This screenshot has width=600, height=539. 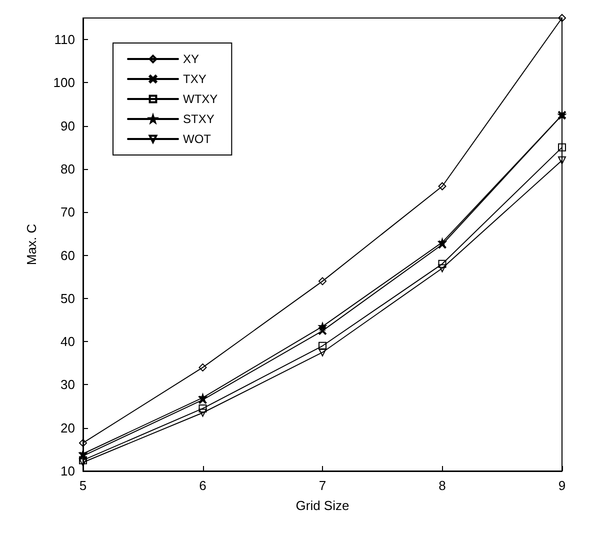 What do you see at coordinates (202, 485) in the screenshot?
I see `x-tick-label: 6` at bounding box center [202, 485].